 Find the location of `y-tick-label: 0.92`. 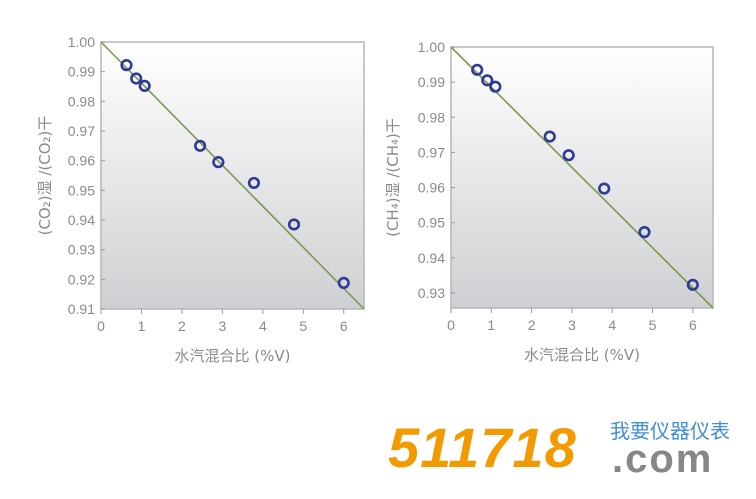

y-tick-label: 0.92 is located at coordinates (81, 279).